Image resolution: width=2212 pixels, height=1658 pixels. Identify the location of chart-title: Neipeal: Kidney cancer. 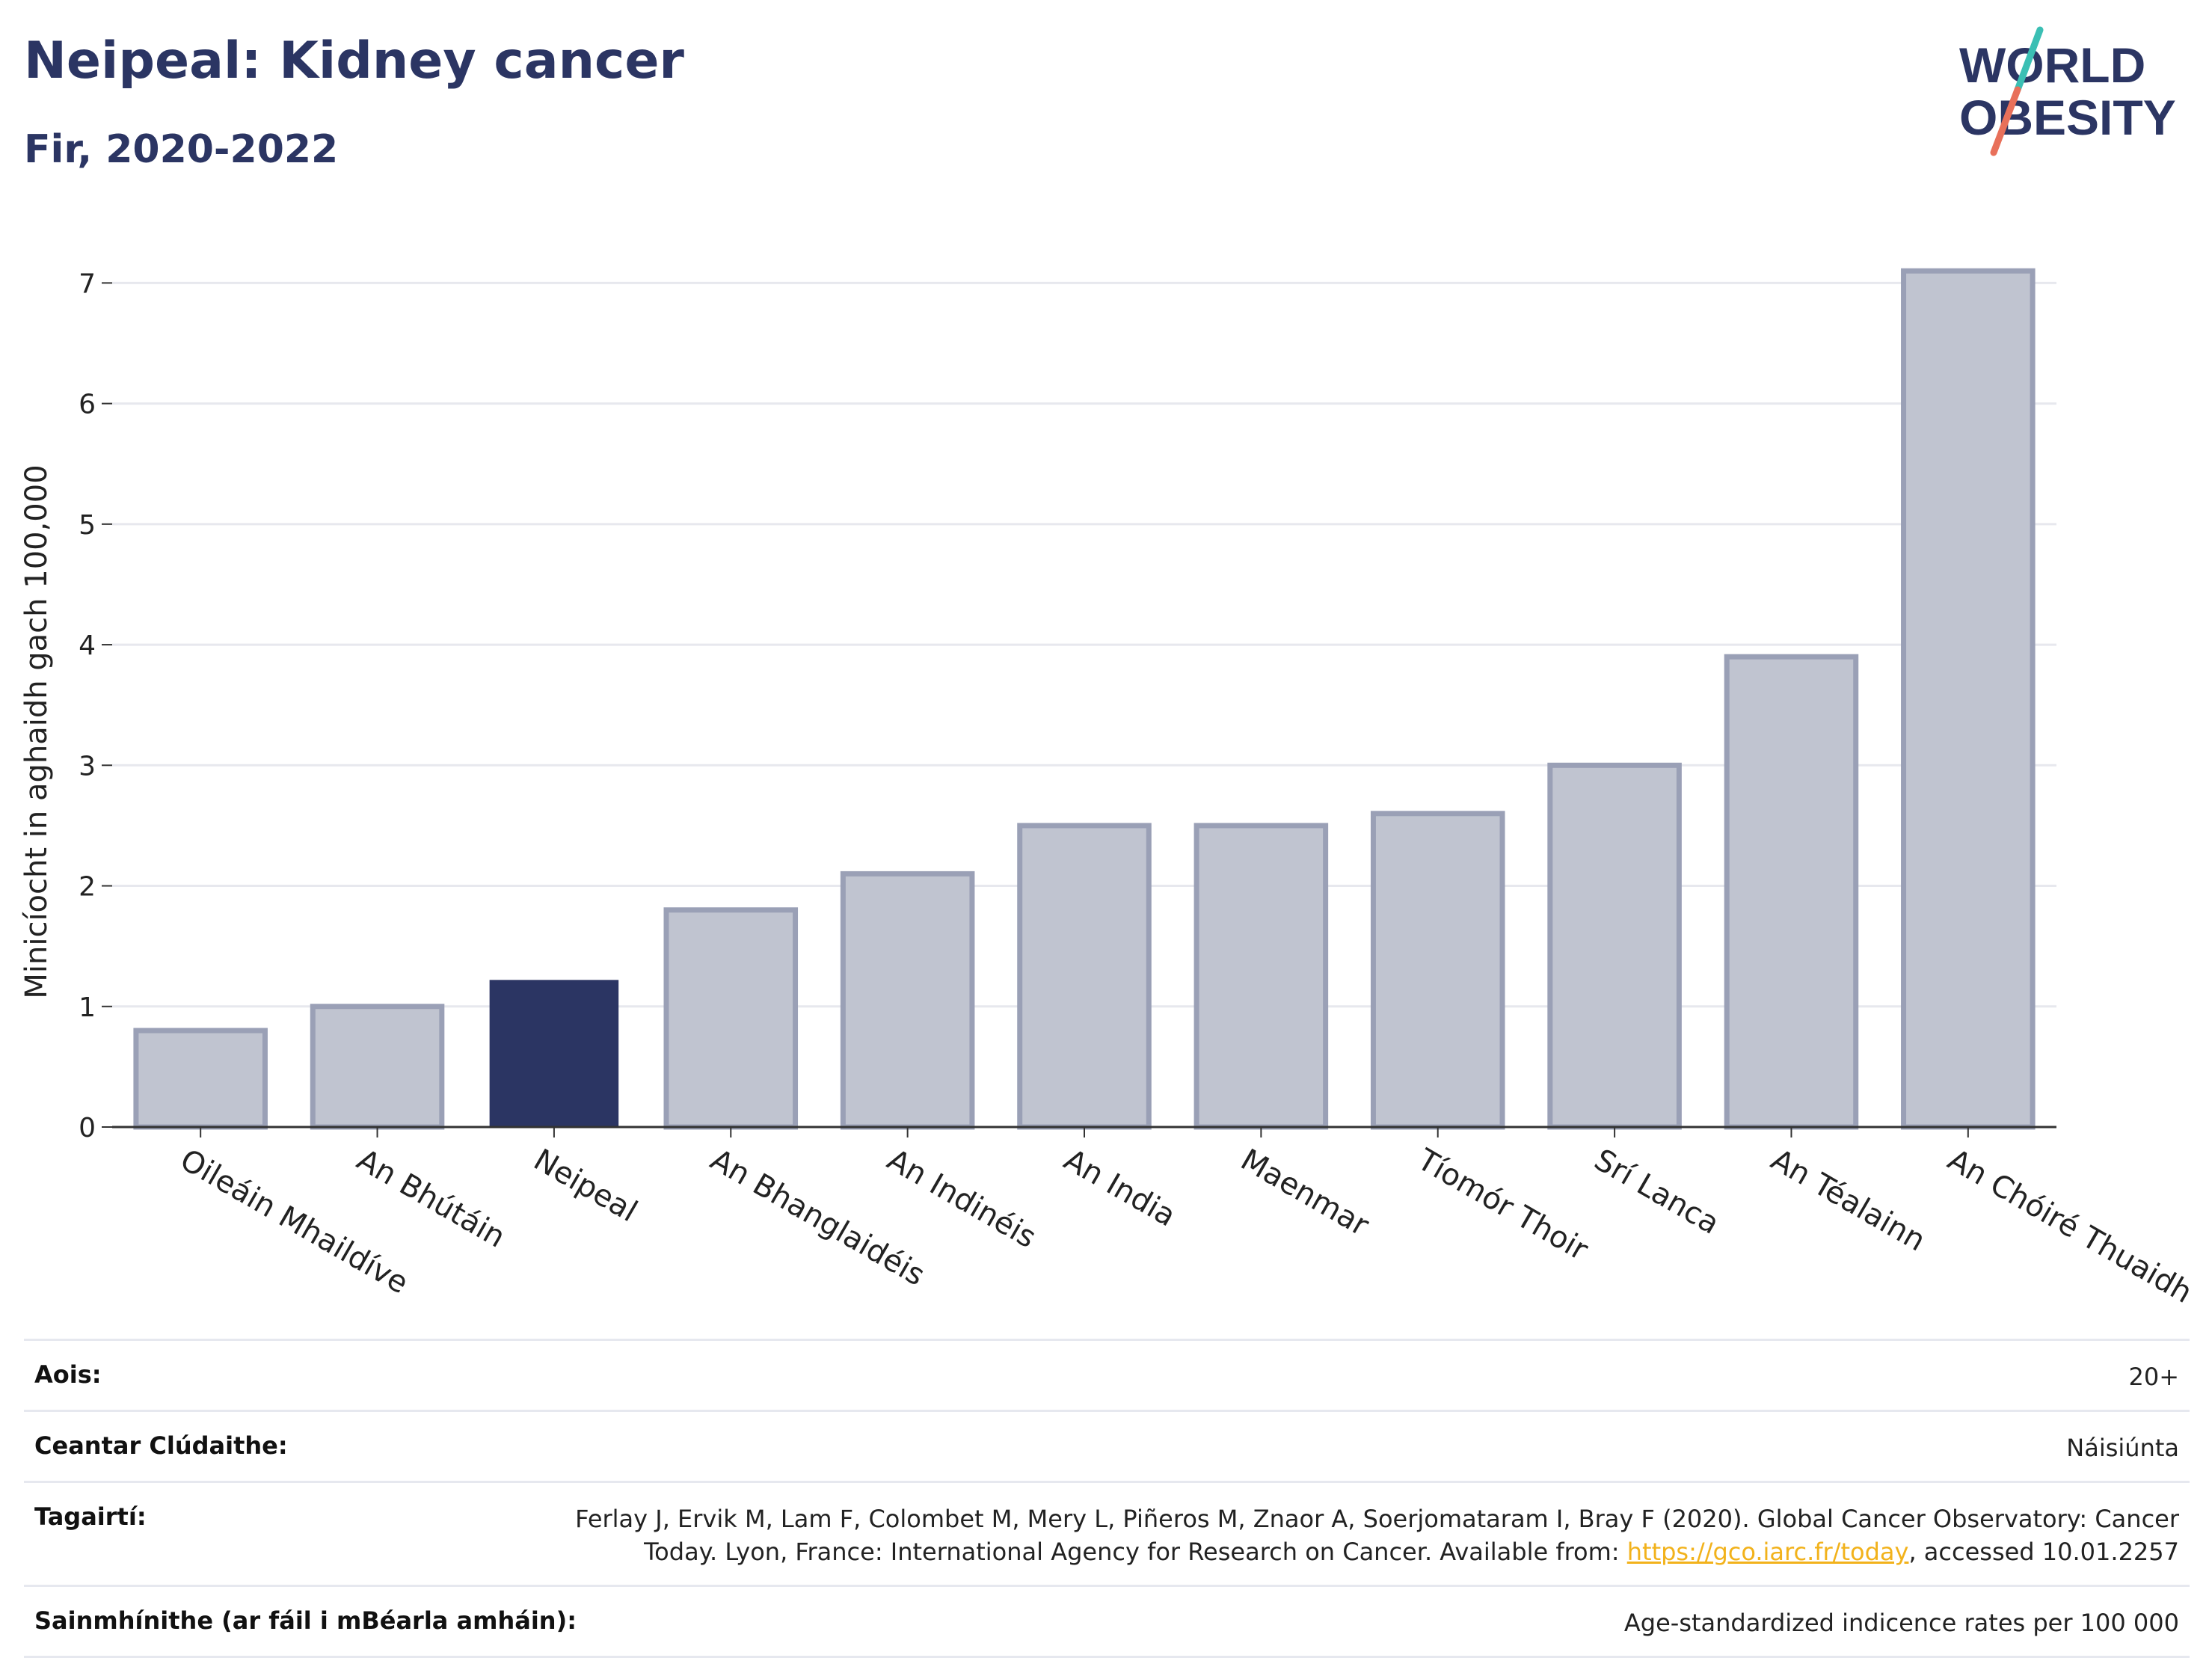
(354, 60).